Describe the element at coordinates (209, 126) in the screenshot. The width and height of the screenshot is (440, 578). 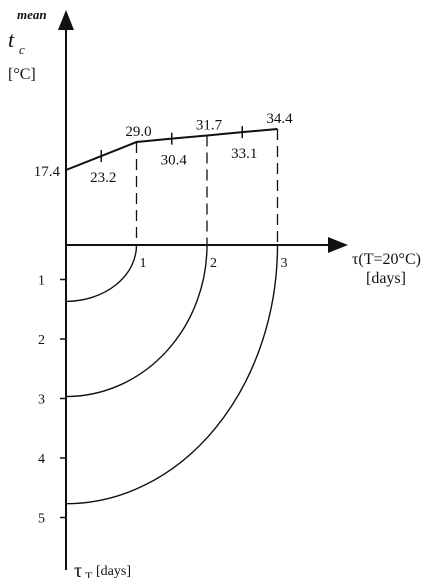
I see `temperature-value-label: 31.7` at that location.